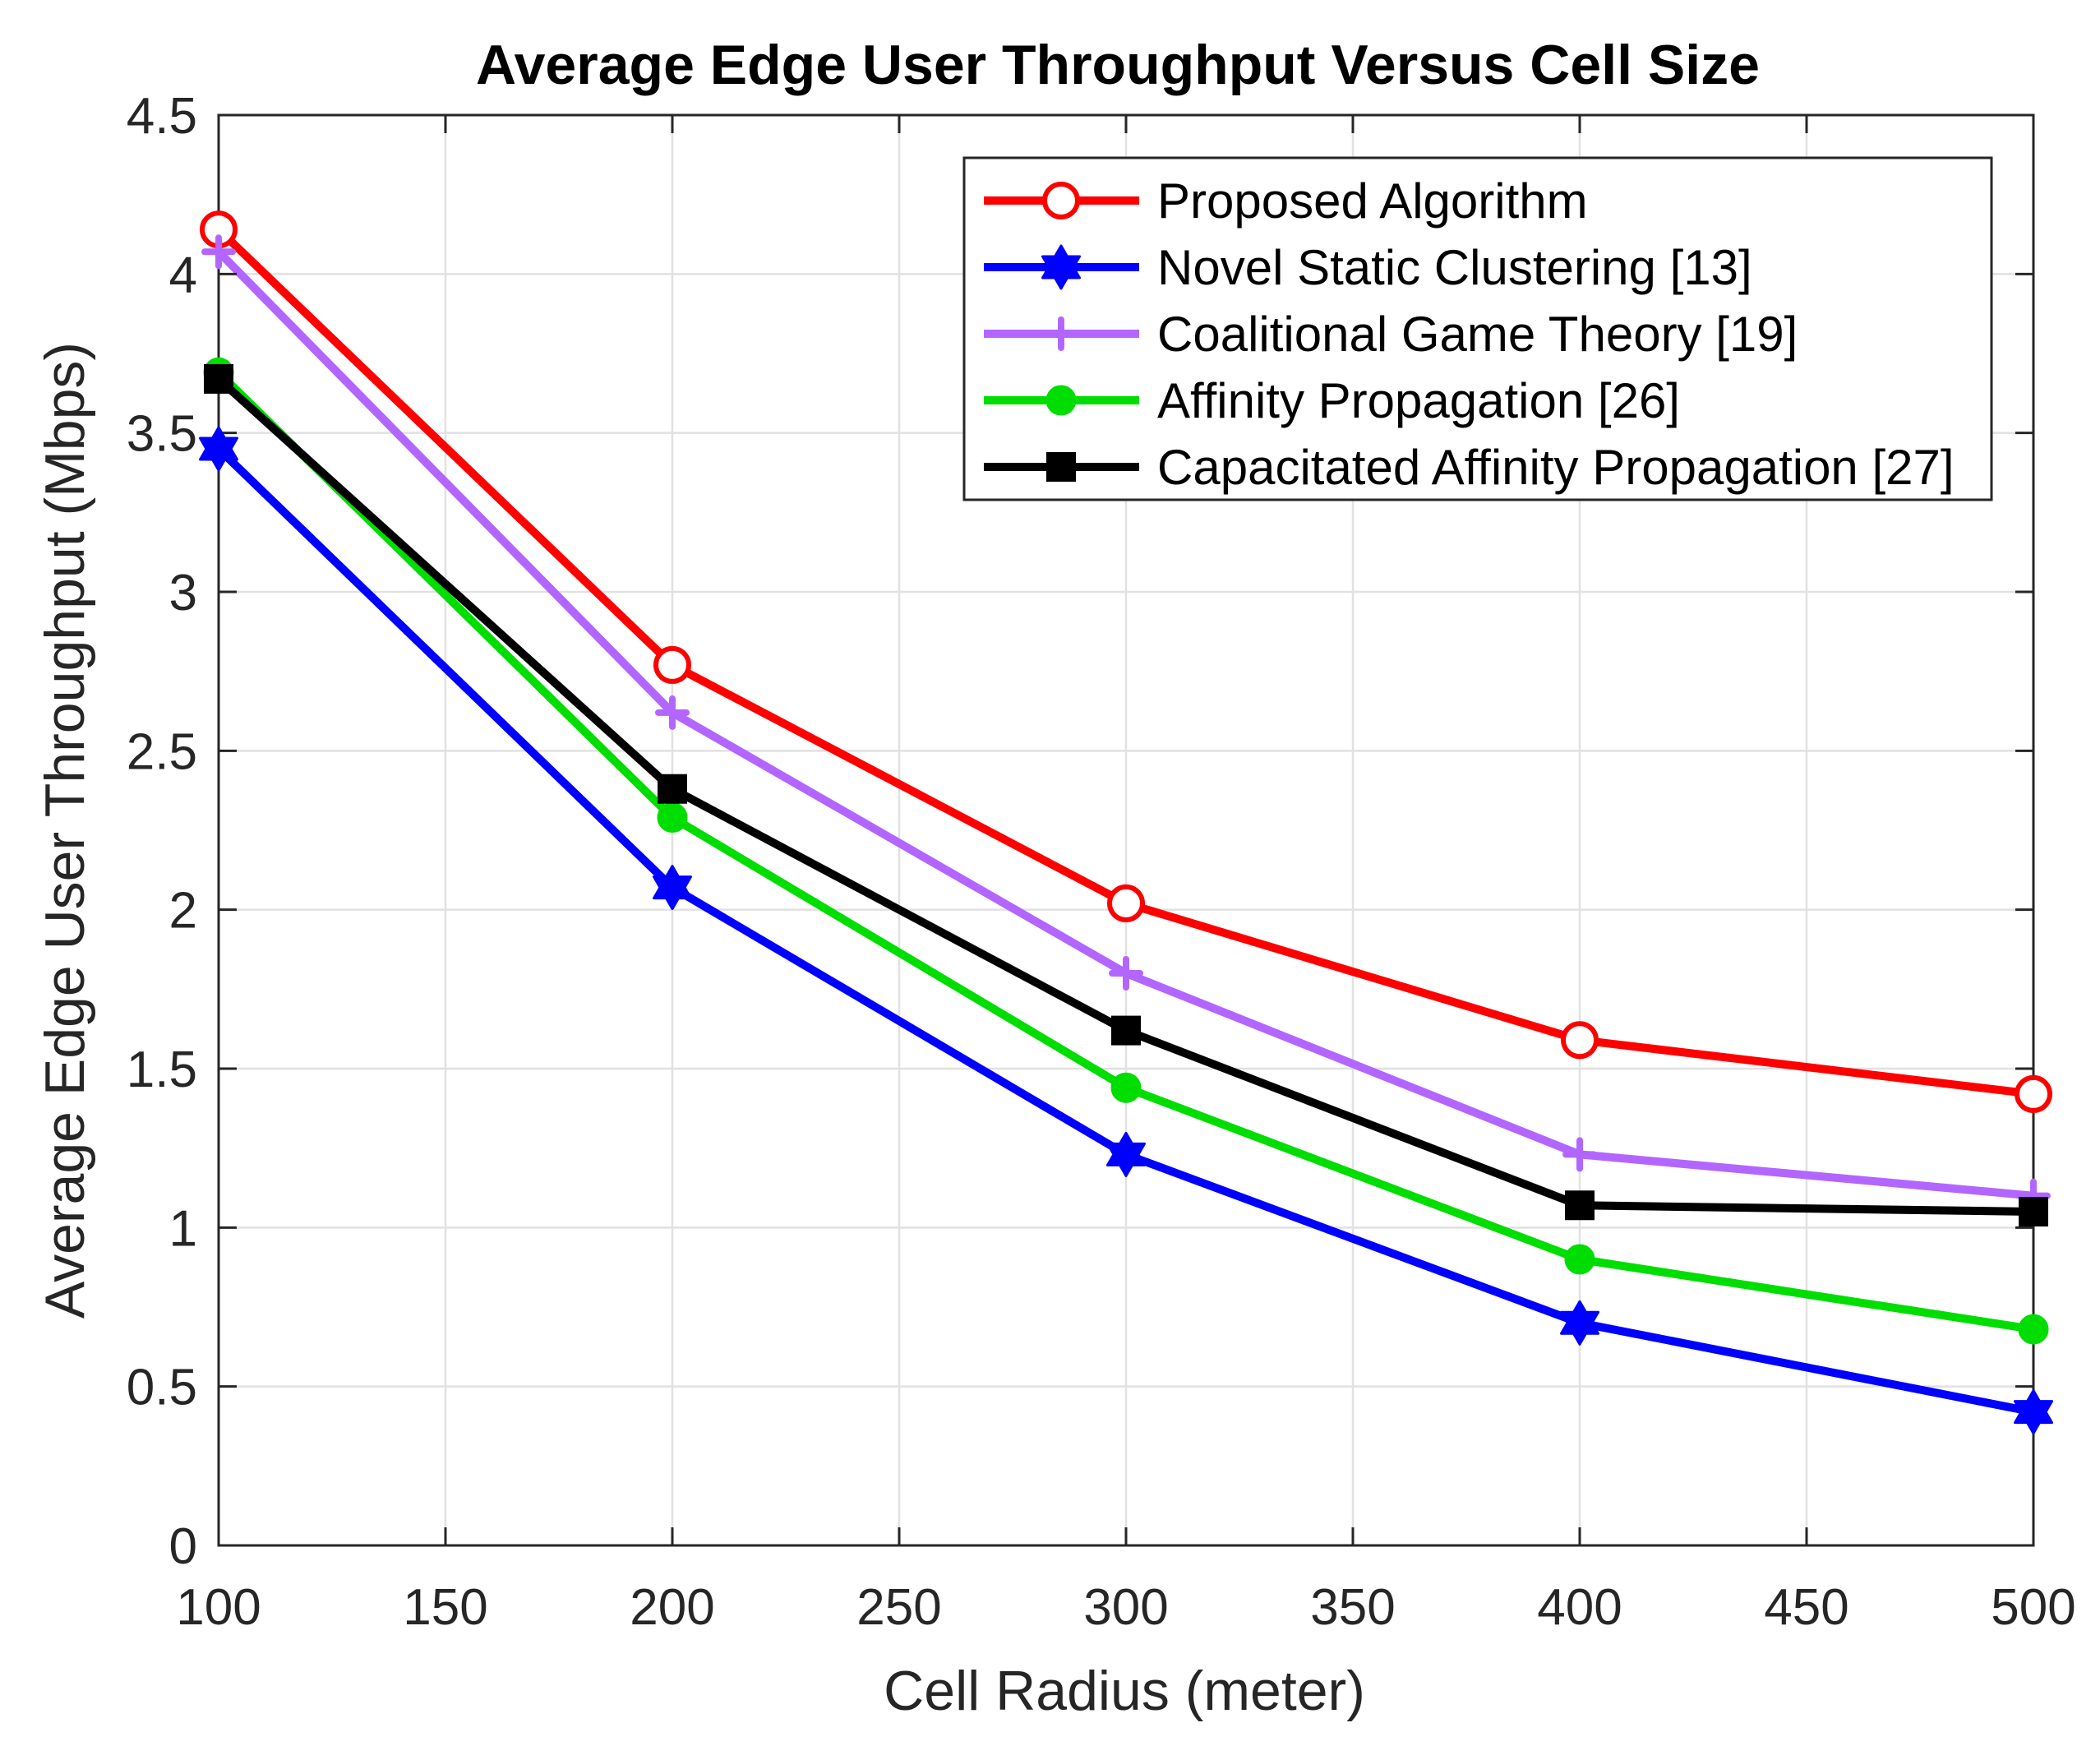  Describe the element at coordinates (183, 911) in the screenshot. I see `y-tick-label: 2` at that location.